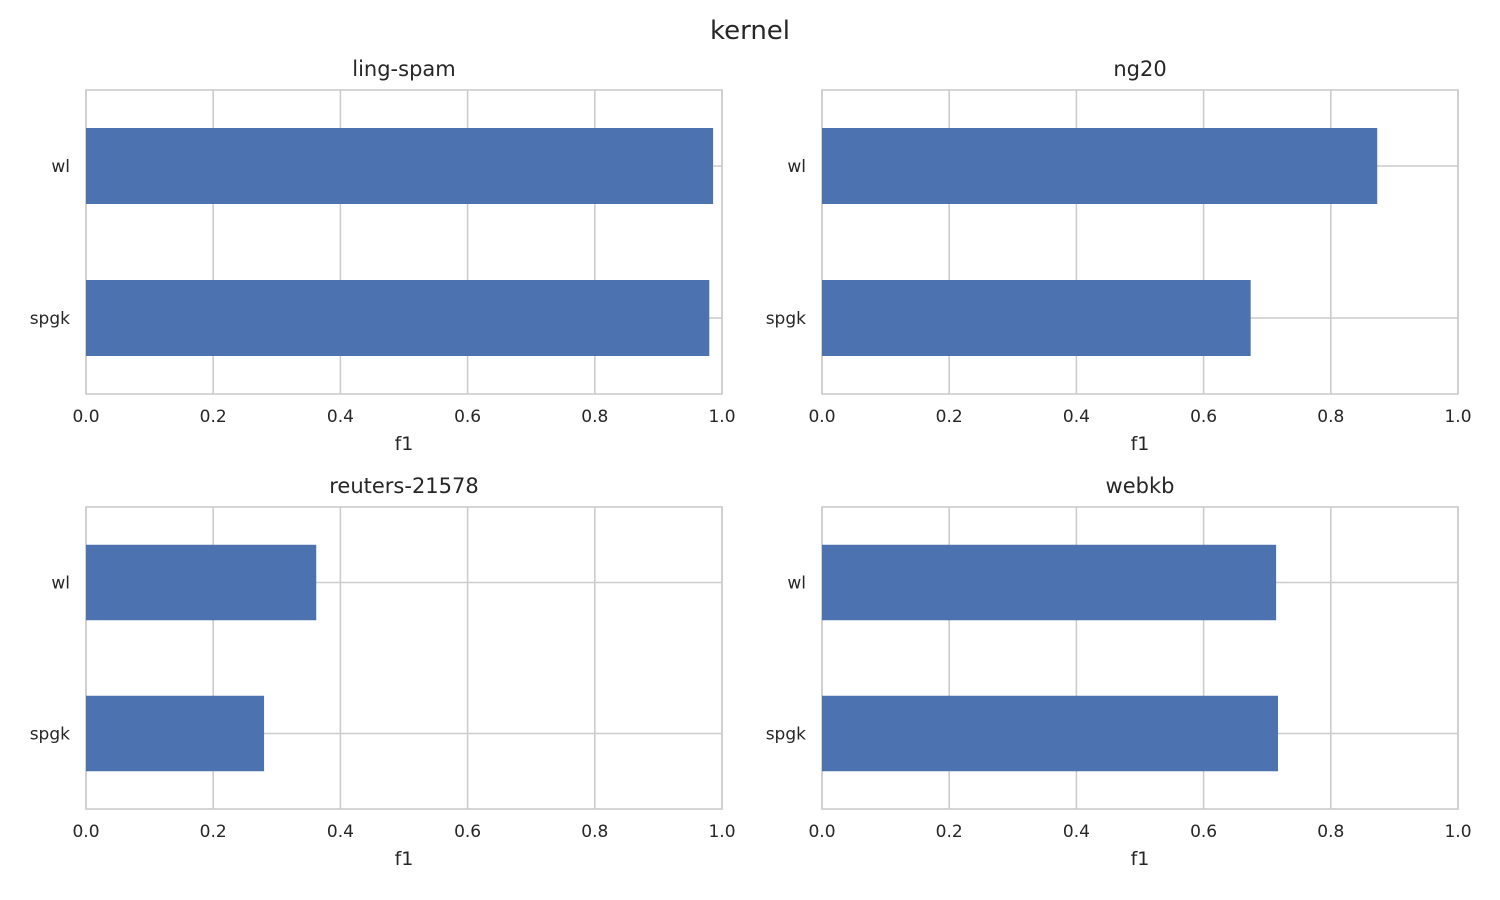  What do you see at coordinates (1140, 486) in the screenshot?
I see `subplot-title: webkb` at bounding box center [1140, 486].